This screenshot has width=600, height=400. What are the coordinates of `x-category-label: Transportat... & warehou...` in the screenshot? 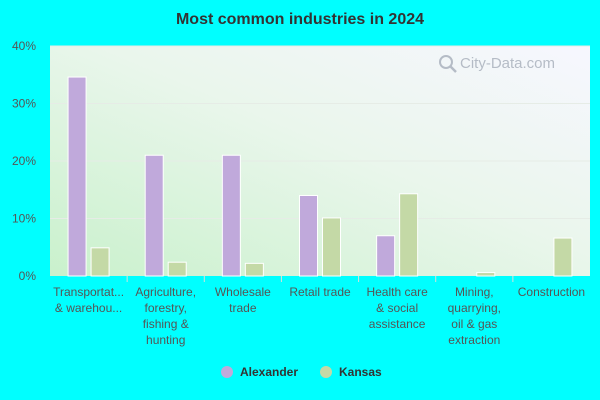 It's located at (88, 300).